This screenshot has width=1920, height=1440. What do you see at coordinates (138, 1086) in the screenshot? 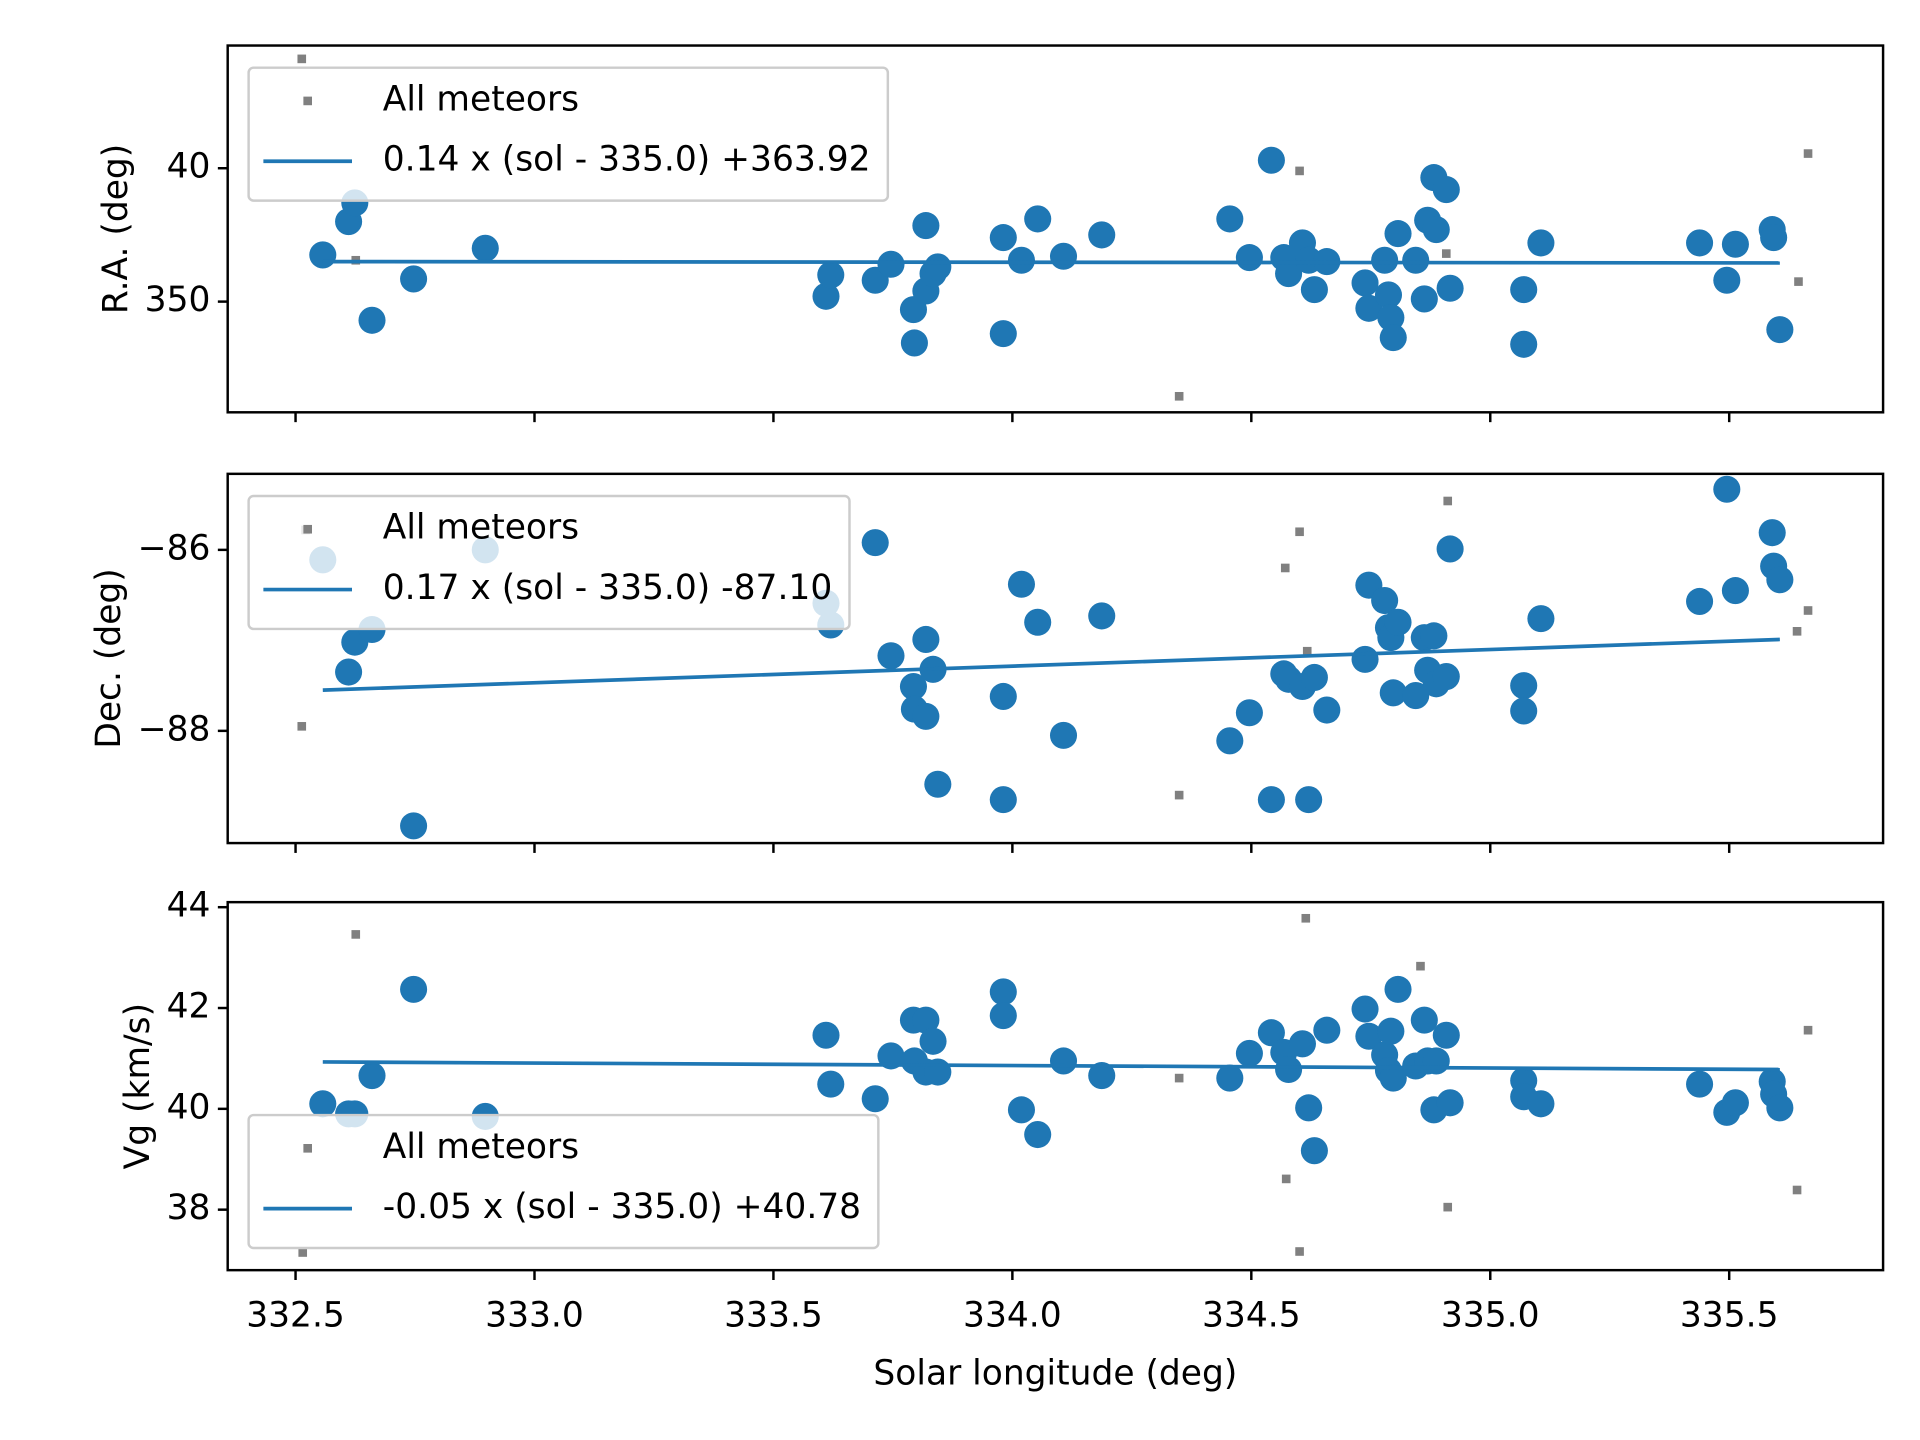
I see `y-axis-label: Vg (km/s)` at bounding box center [138, 1086].